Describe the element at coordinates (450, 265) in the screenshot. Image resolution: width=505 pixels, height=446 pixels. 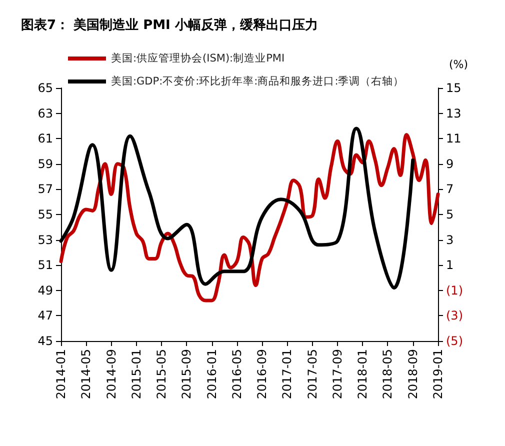
I see `y2-tick-label: 1` at that location.